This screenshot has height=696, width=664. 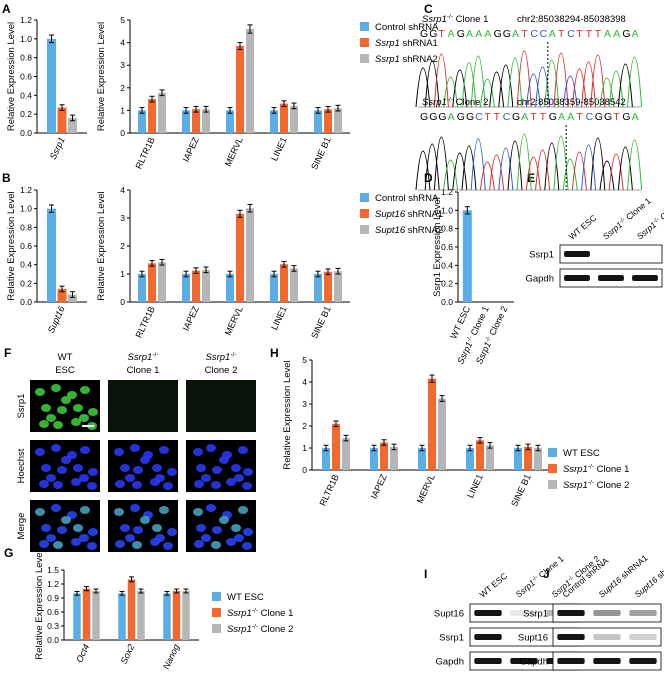 I want to click on blot-row-frame, so click(x=611, y=254).